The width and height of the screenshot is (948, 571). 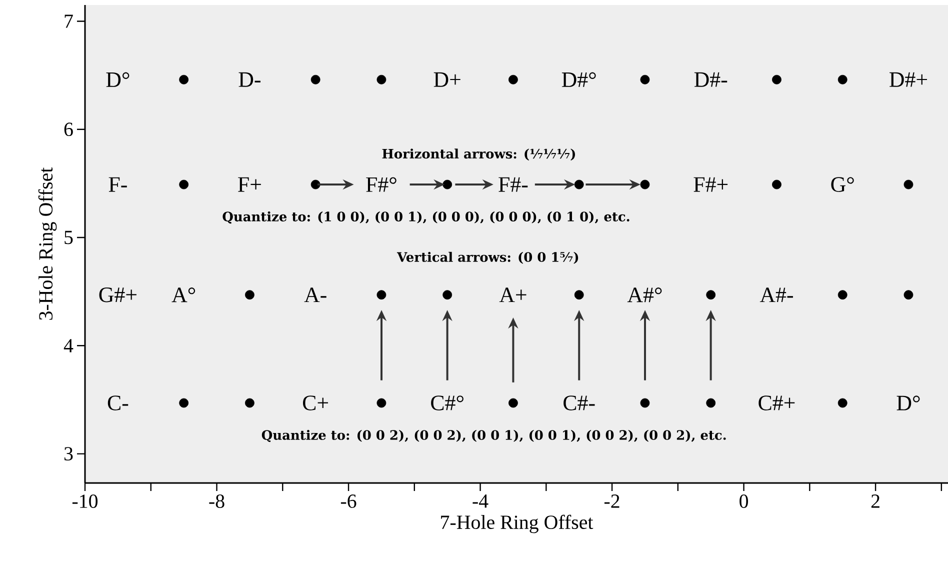 What do you see at coordinates (842, 184) in the screenshot?
I see `annotation: G°` at bounding box center [842, 184].